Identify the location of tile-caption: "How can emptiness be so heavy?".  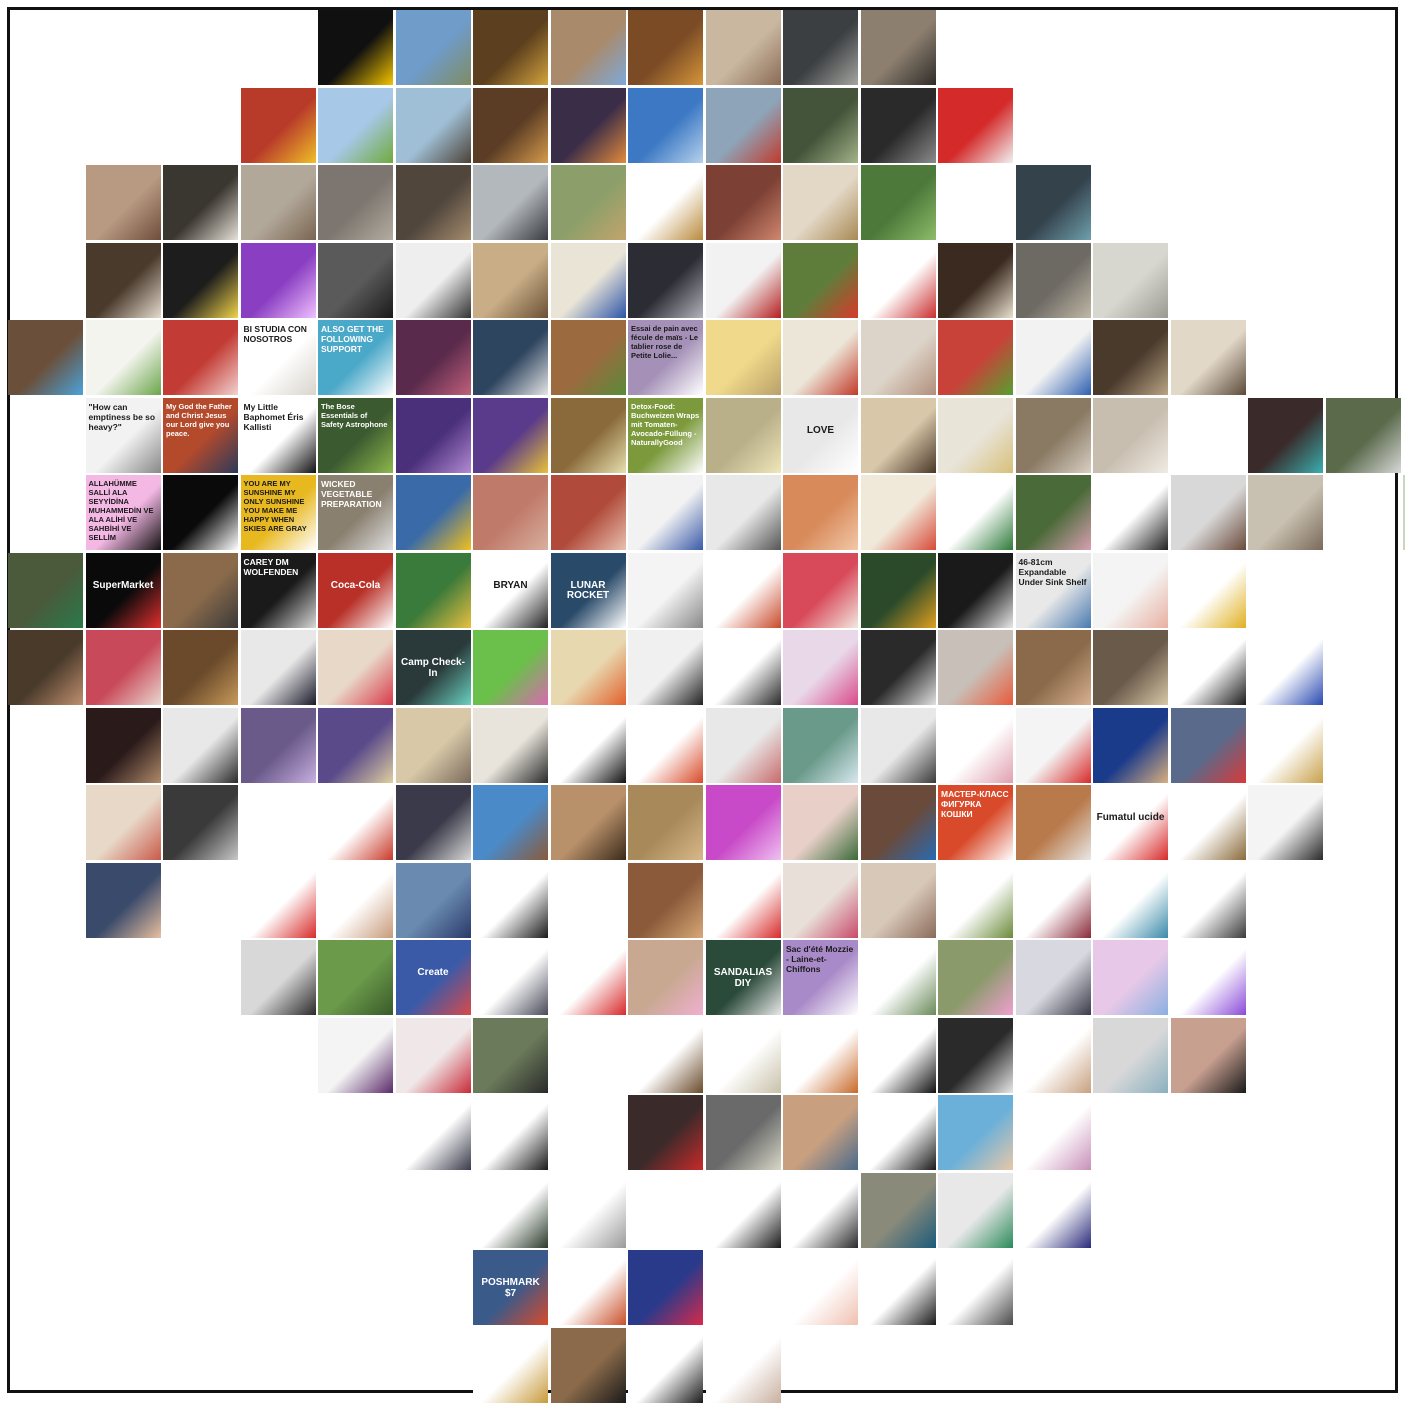
(122, 416).